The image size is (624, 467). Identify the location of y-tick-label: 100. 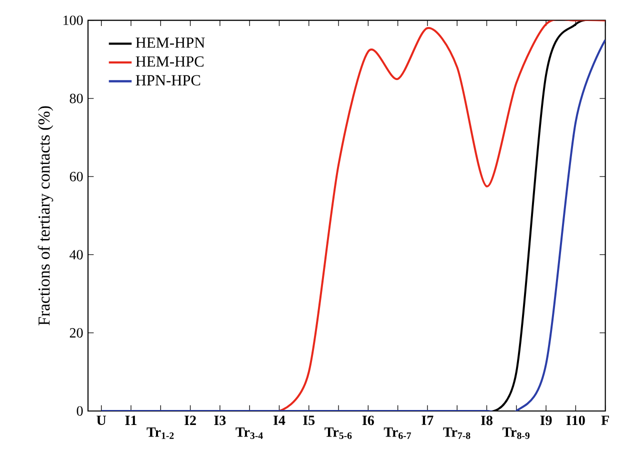
(73, 21).